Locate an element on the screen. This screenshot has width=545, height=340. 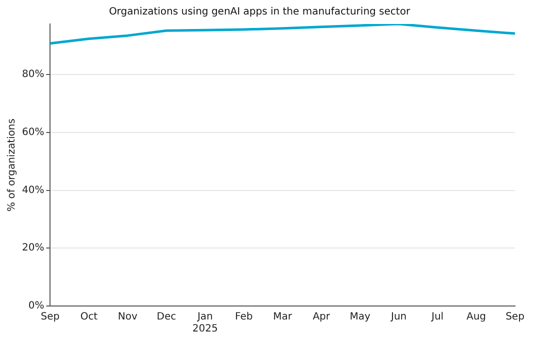
y-tick-label: 40% is located at coordinates (33, 190).